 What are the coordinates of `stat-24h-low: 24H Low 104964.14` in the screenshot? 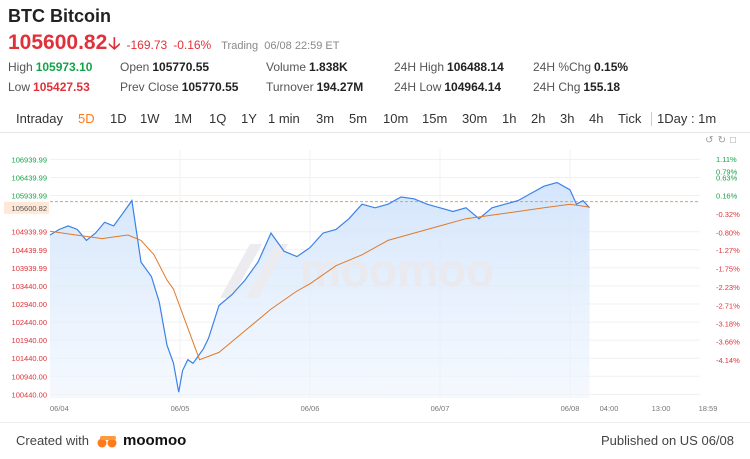 It's located at (448, 87).